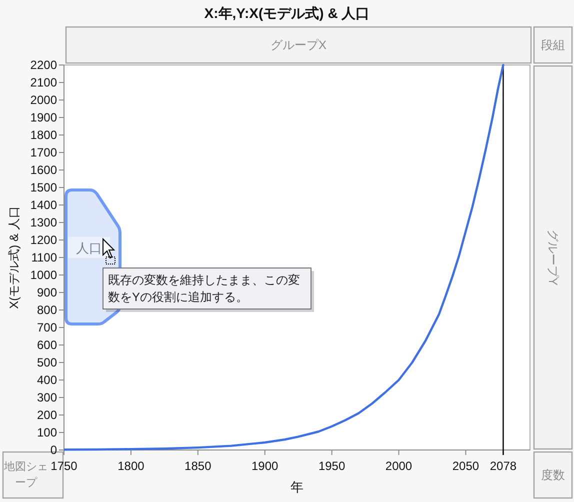 Image resolution: width=574 pixels, height=502 pixels. What do you see at coordinates (265, 466) in the screenshot?
I see `x-tick-label: 1900` at bounding box center [265, 466].